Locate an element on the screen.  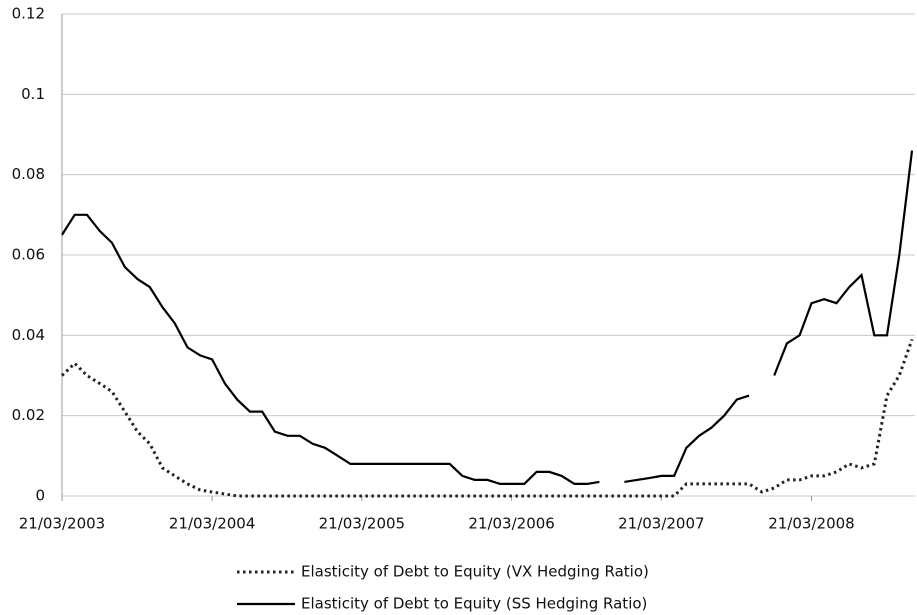
y-tick-label: 0.1 is located at coordinates (33, 94).